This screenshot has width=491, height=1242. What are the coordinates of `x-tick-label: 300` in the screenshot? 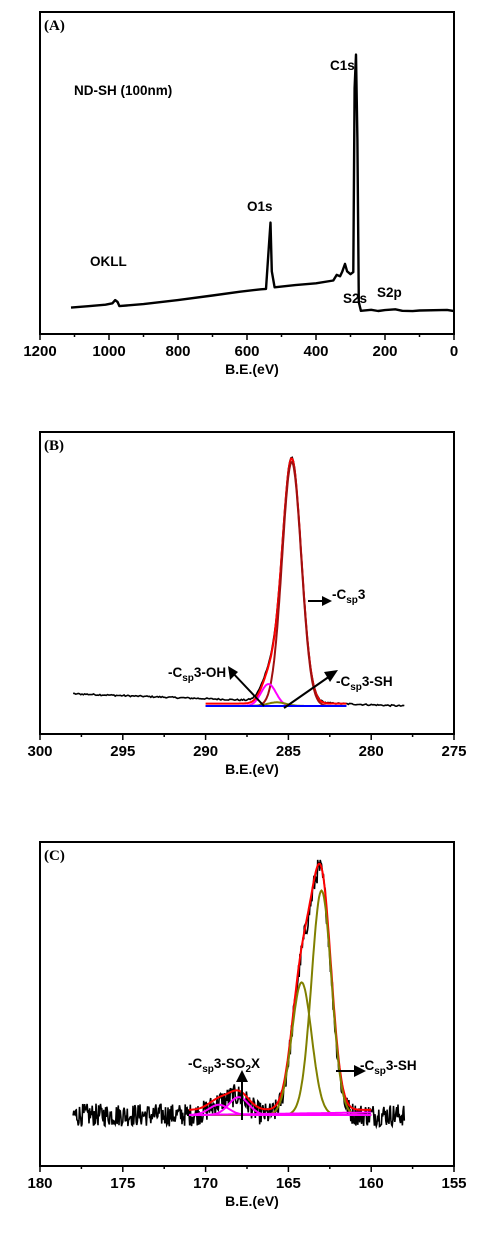 It's located at (39, 751).